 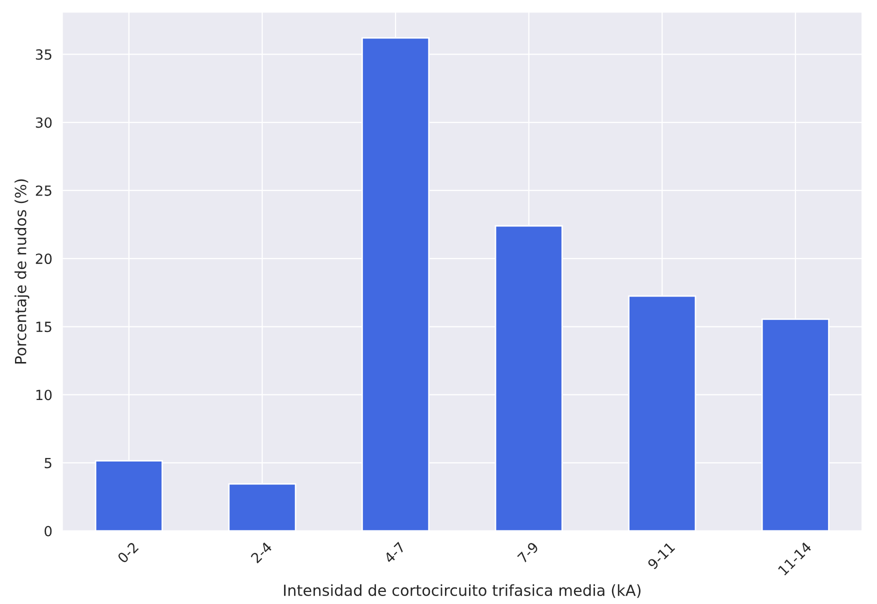 I want to click on y-tick-label: 15, so click(x=44, y=327).